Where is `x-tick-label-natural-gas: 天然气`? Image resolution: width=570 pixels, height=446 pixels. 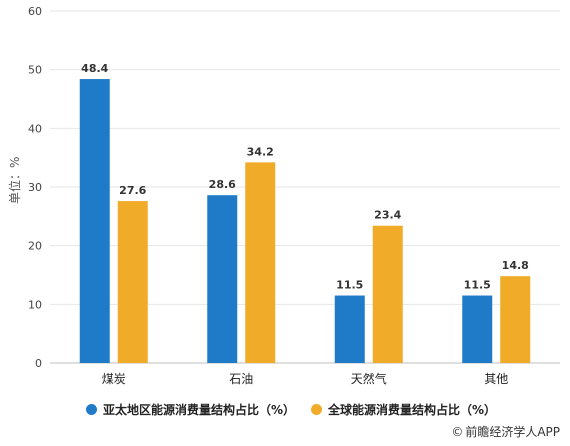
x-tick-label-natural-gas: 天然气 is located at coordinates (369, 378).